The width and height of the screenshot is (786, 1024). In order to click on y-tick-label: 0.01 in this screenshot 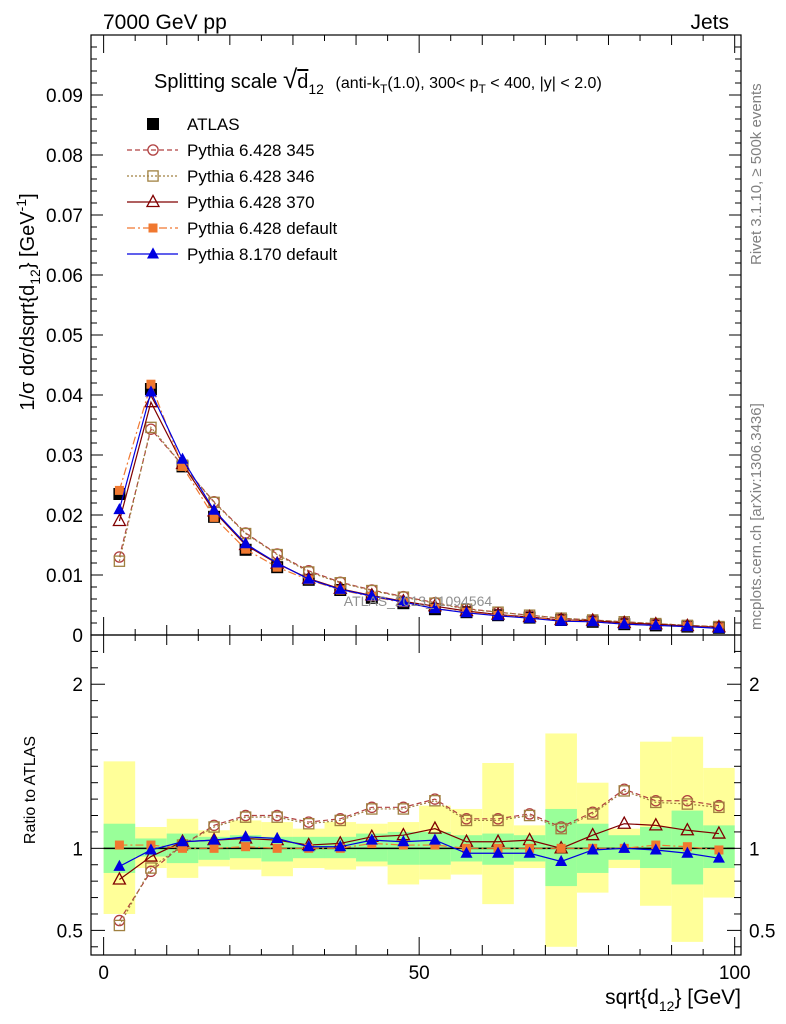, I will do `click(64, 576)`.